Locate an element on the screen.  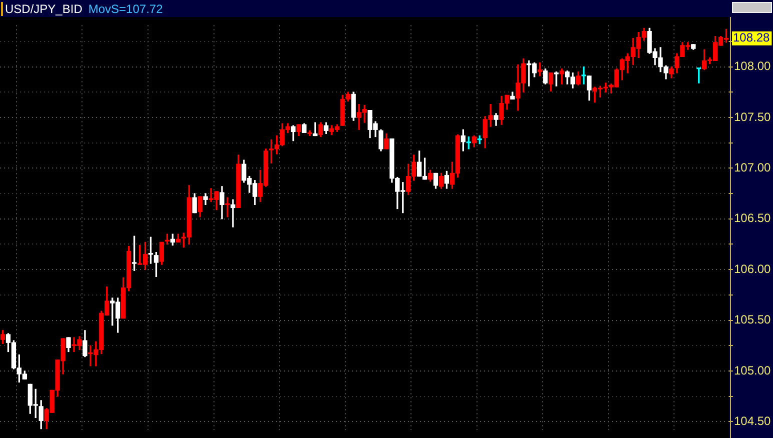
annotation: 108.28 is located at coordinates (751, 37).